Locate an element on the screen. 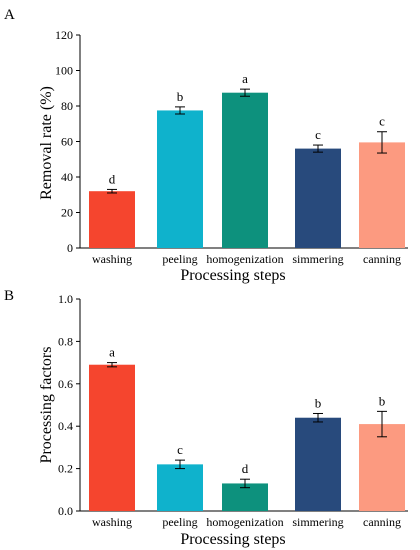  significance-letter-homogenization: a is located at coordinates (245, 78).